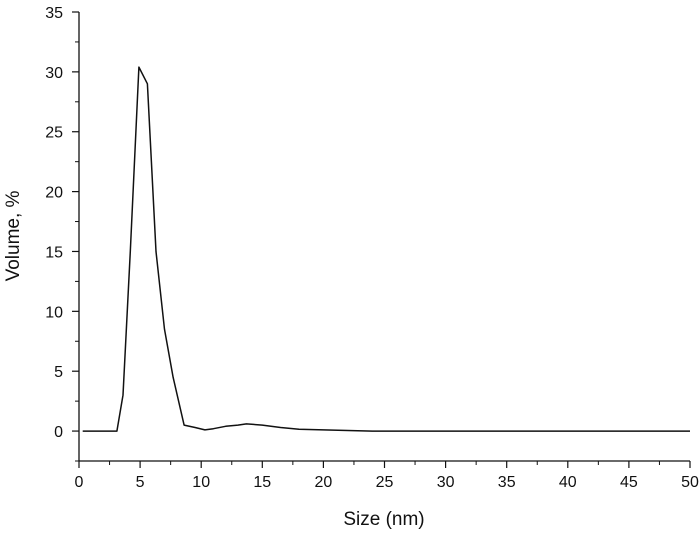 This screenshot has height=536, width=700. Describe the element at coordinates (690, 482) in the screenshot. I see `x-tick-label: 50` at that location.